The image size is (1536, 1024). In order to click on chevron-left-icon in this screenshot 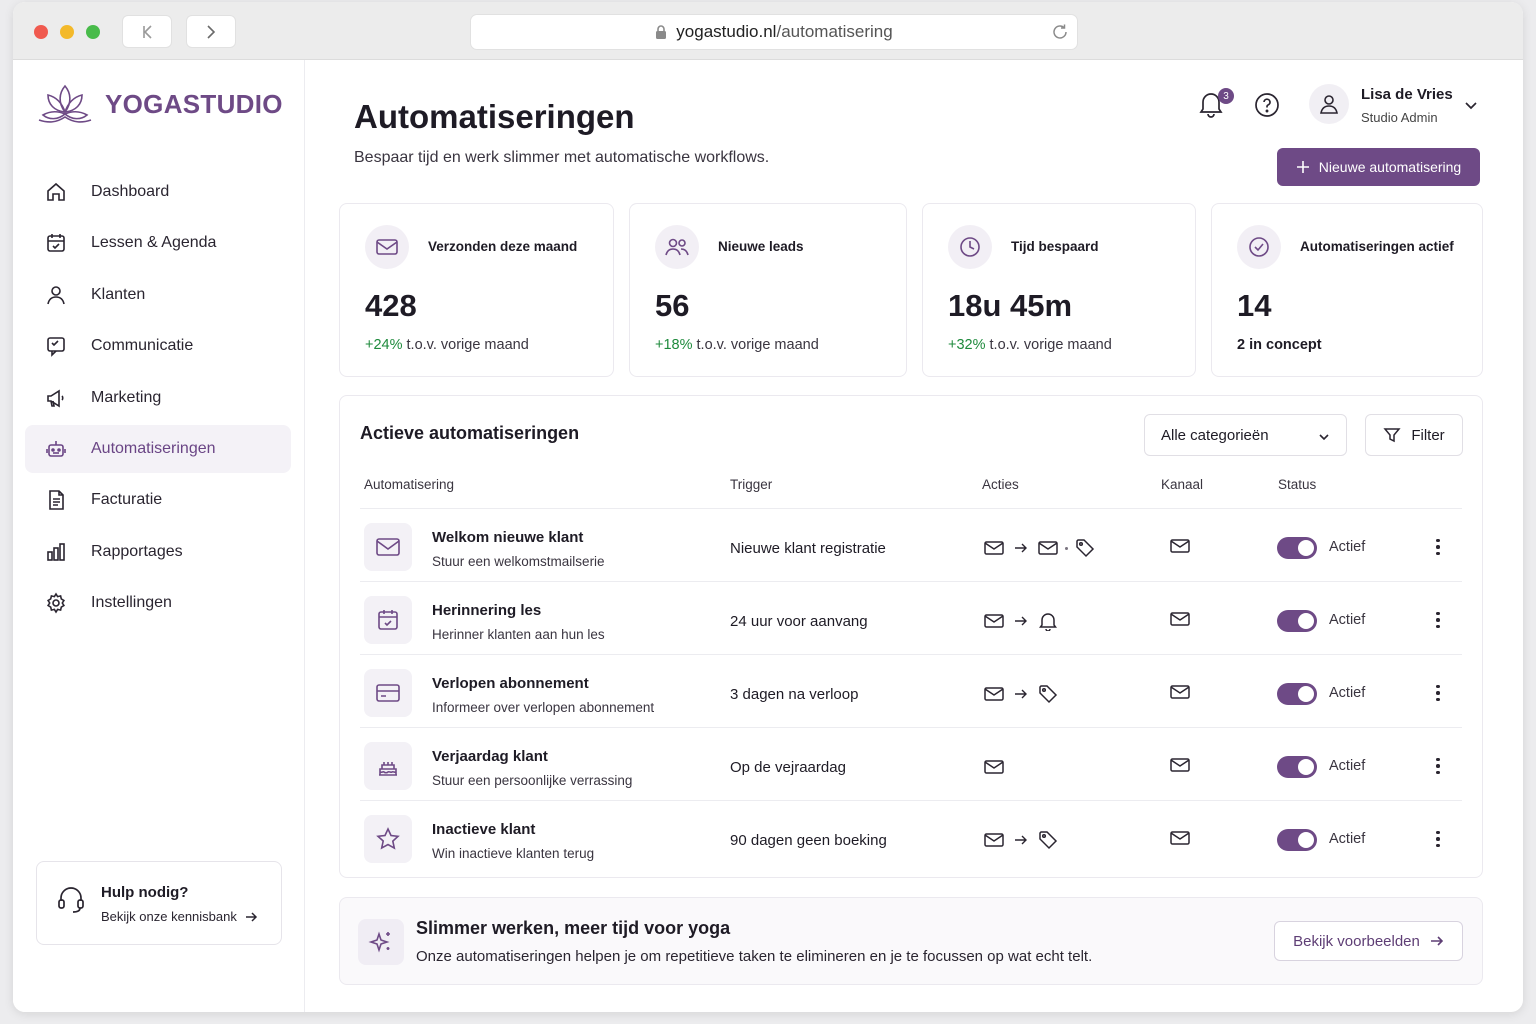, I will do `click(147, 31)`.